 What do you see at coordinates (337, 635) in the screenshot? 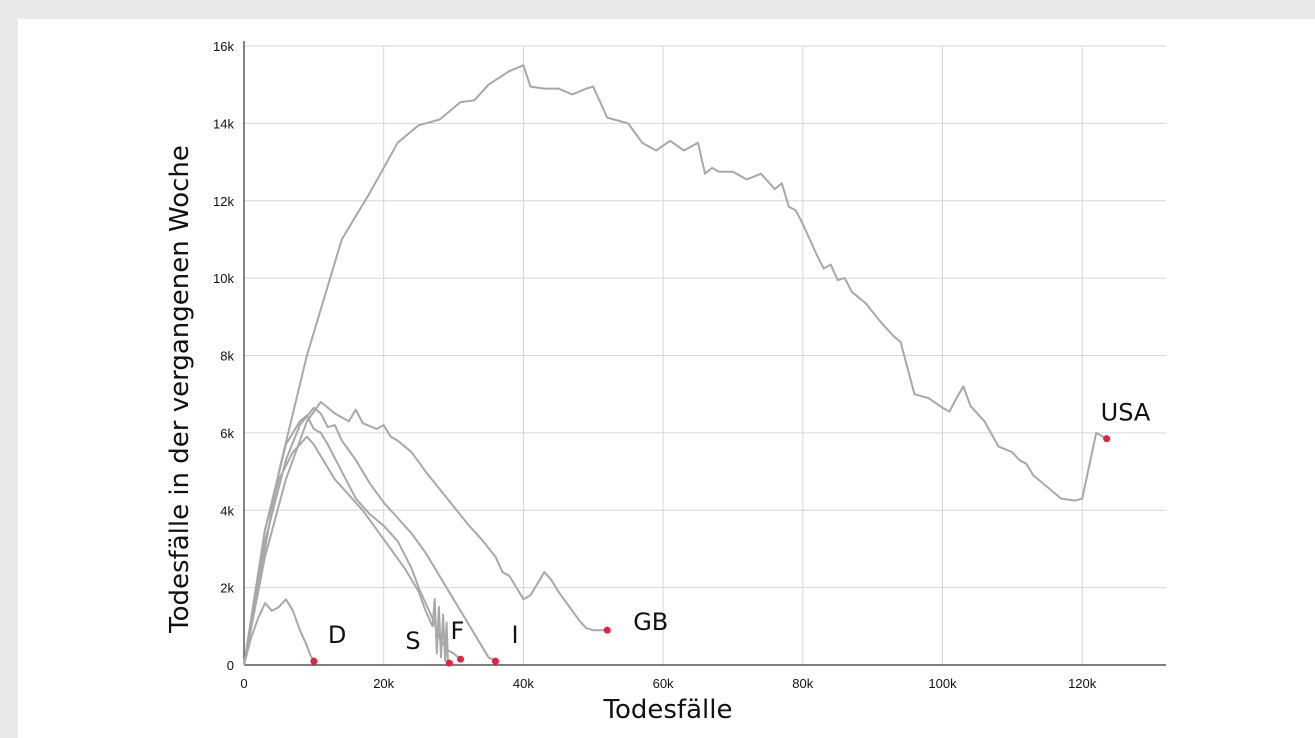
I see `series-label-d: D` at bounding box center [337, 635].